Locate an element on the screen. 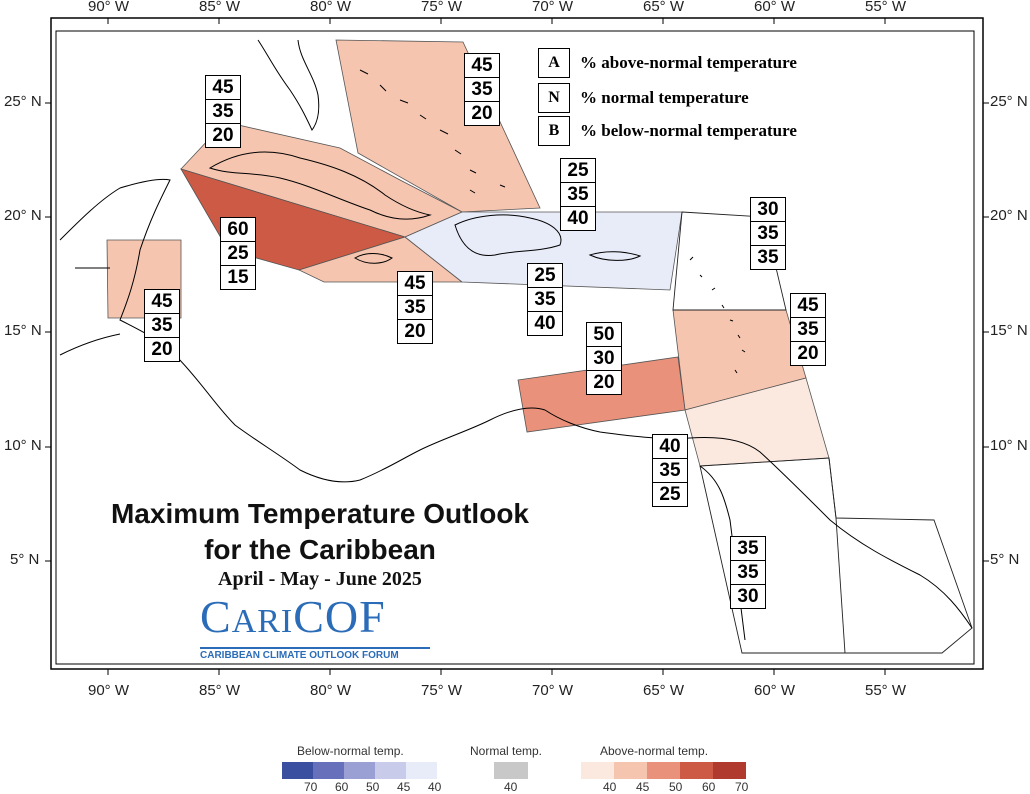 Image resolution: width=1030 pixels, height=794 pixels. prob-box-jamaica: 45 35 20 is located at coordinates (415, 307).